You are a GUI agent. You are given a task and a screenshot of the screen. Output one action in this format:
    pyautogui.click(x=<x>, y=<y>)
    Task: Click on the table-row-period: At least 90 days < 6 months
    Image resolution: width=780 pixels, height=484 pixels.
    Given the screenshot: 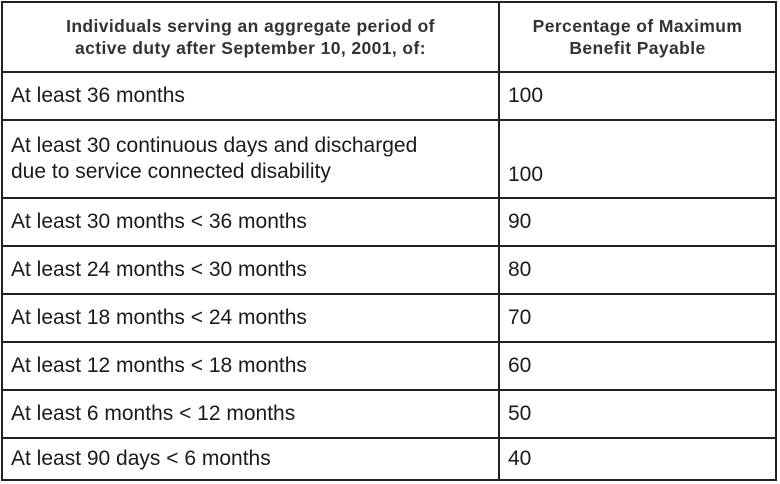 What is the action you would take?
    pyautogui.click(x=251, y=459)
    